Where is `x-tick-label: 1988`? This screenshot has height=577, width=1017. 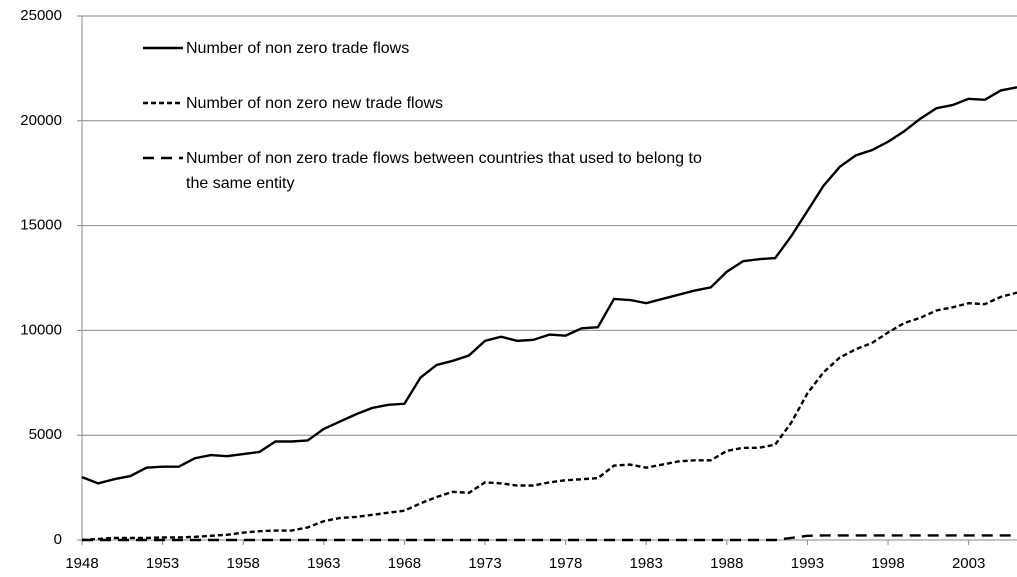 x-tick-label: 1988 is located at coordinates (726, 563).